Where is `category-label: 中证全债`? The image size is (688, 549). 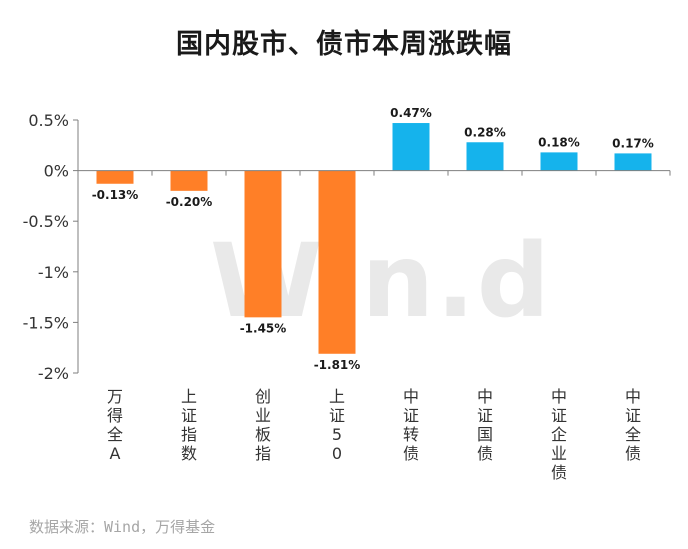
category-label: 中证全债 is located at coordinates (633, 425).